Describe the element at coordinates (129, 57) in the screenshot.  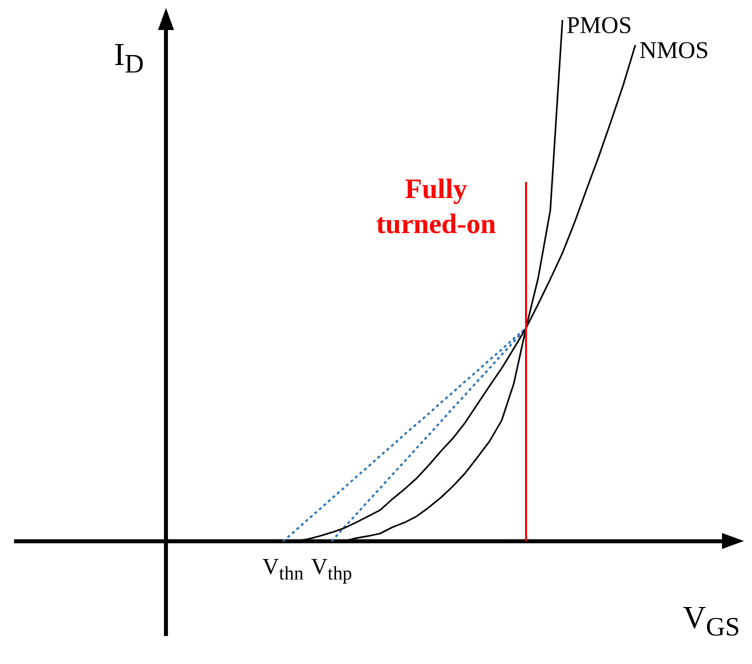
I see `y-axis-title: I$_{D}$` at that location.